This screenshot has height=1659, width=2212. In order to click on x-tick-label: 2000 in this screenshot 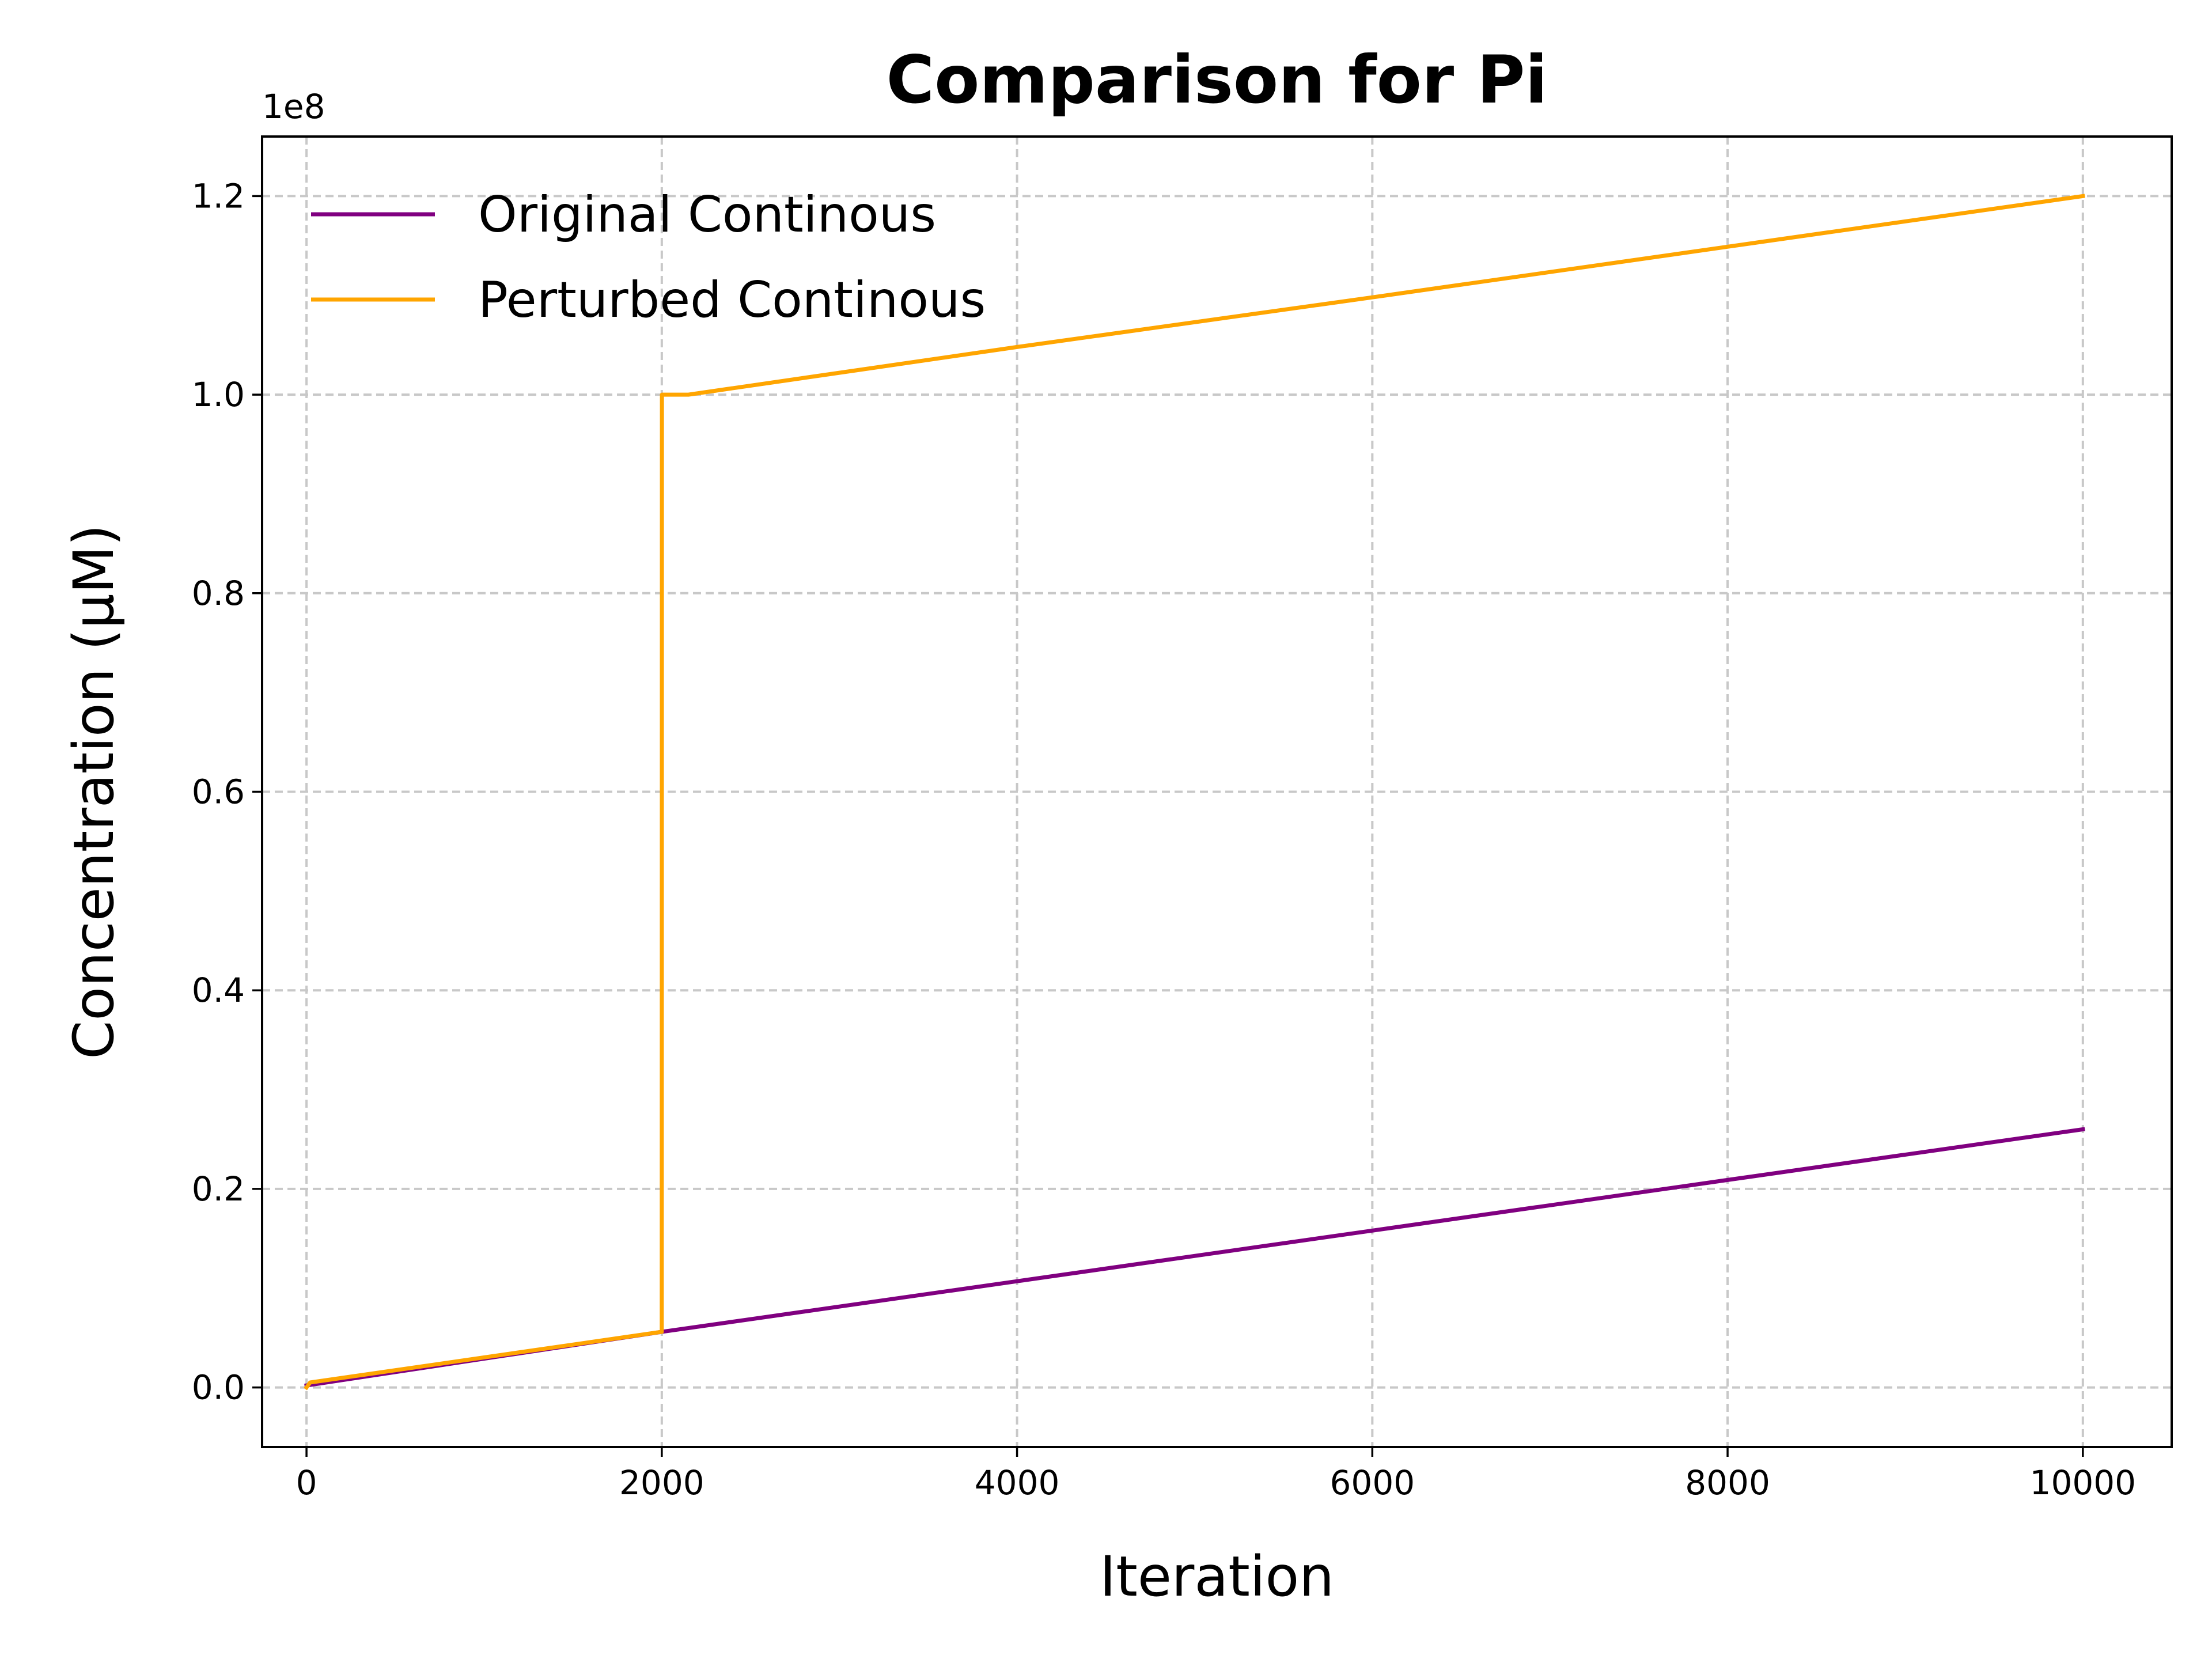, I will do `click(661, 1482)`.